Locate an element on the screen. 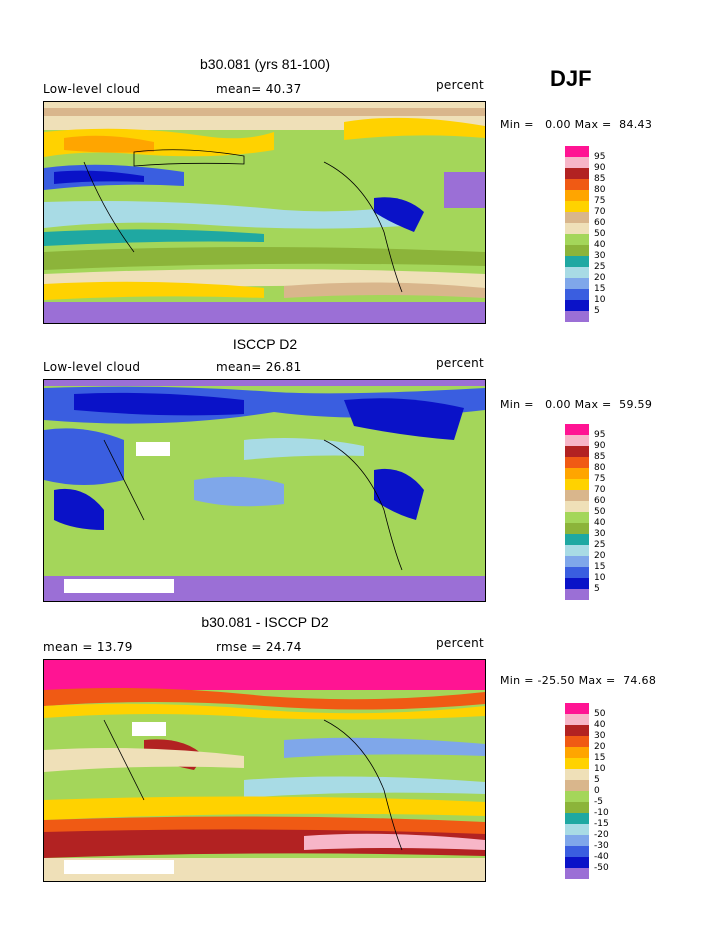 This screenshot has height=935, width=723. legend-label: 0 is located at coordinates (597, 791).